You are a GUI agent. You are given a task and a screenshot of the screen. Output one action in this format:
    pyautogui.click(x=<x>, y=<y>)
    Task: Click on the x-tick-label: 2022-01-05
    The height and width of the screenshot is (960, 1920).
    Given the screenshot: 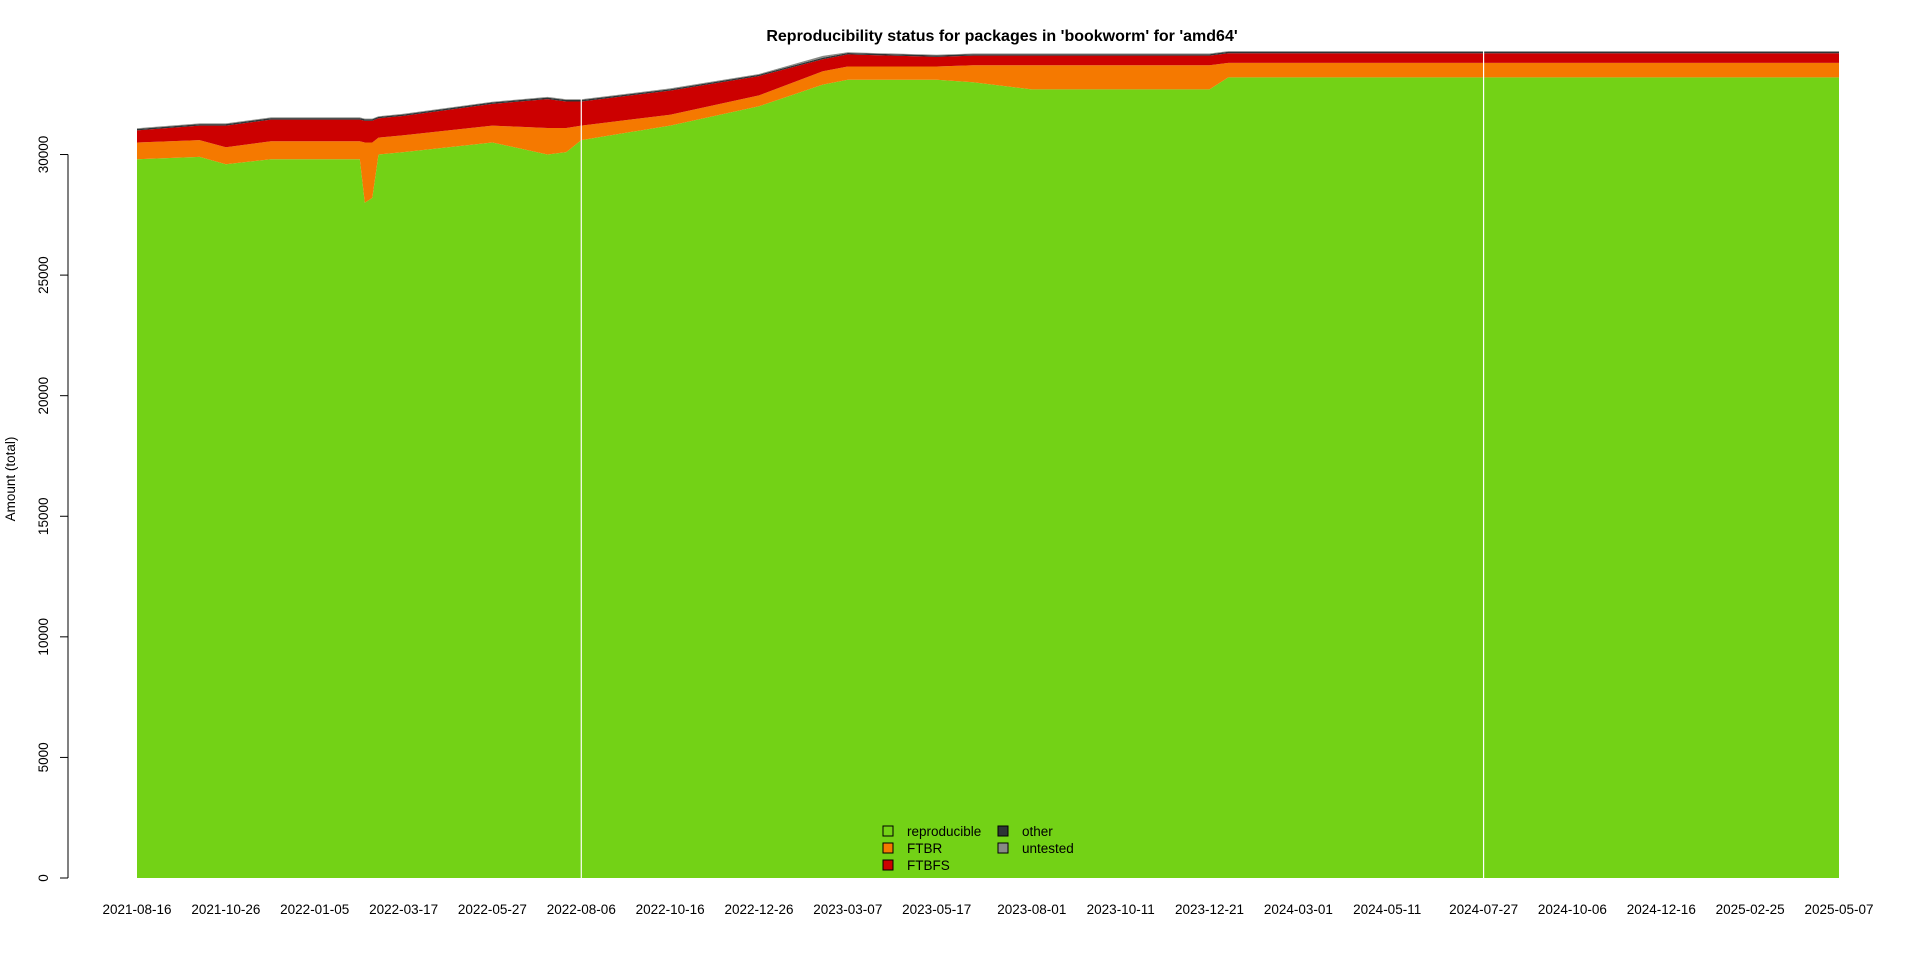 What is the action you would take?
    pyautogui.click(x=314, y=909)
    